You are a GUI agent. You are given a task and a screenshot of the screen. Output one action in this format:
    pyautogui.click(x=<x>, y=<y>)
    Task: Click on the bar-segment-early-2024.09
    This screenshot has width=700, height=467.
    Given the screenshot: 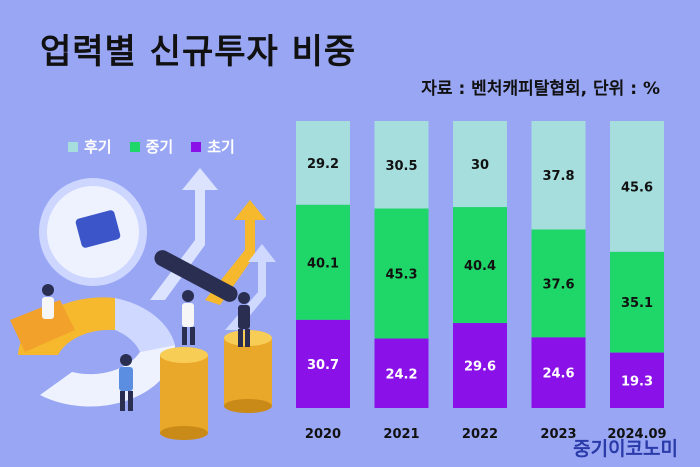 What is the action you would take?
    pyautogui.click(x=637, y=380)
    